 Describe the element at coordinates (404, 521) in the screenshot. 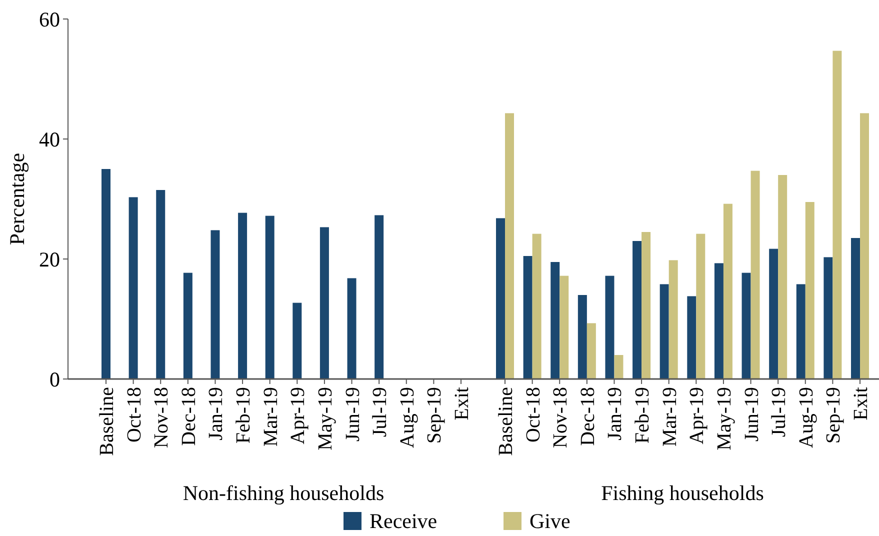

I see `legend-label: Receive` at that location.